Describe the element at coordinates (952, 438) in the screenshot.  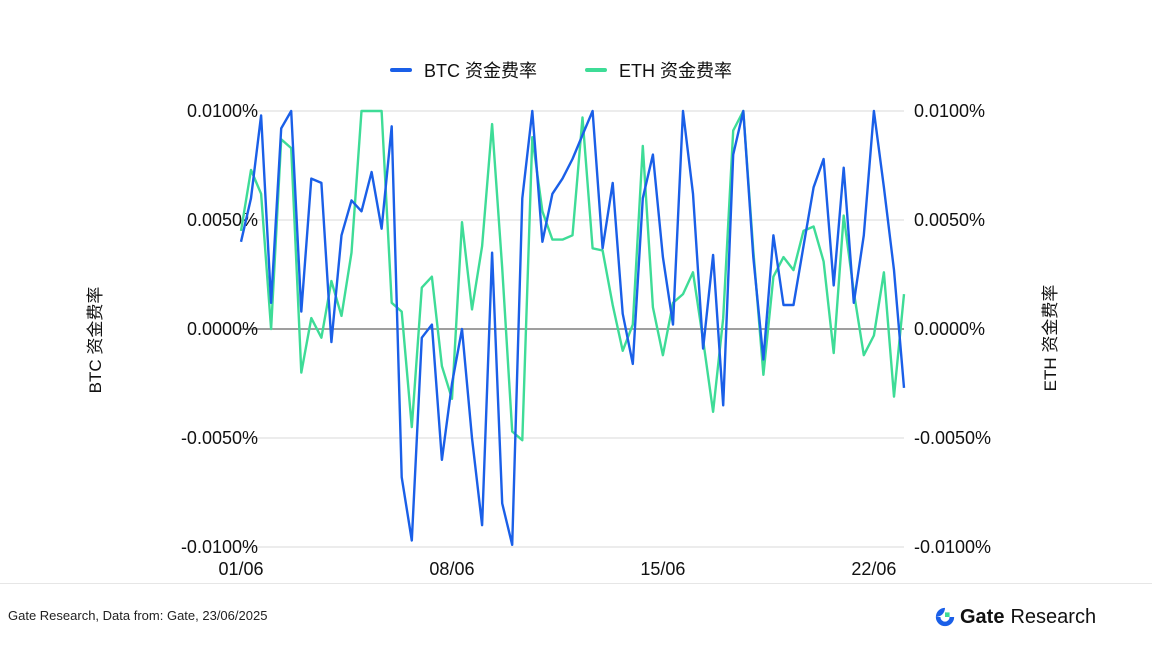
I see `y-tick-label-right: -0.0050%` at that location.